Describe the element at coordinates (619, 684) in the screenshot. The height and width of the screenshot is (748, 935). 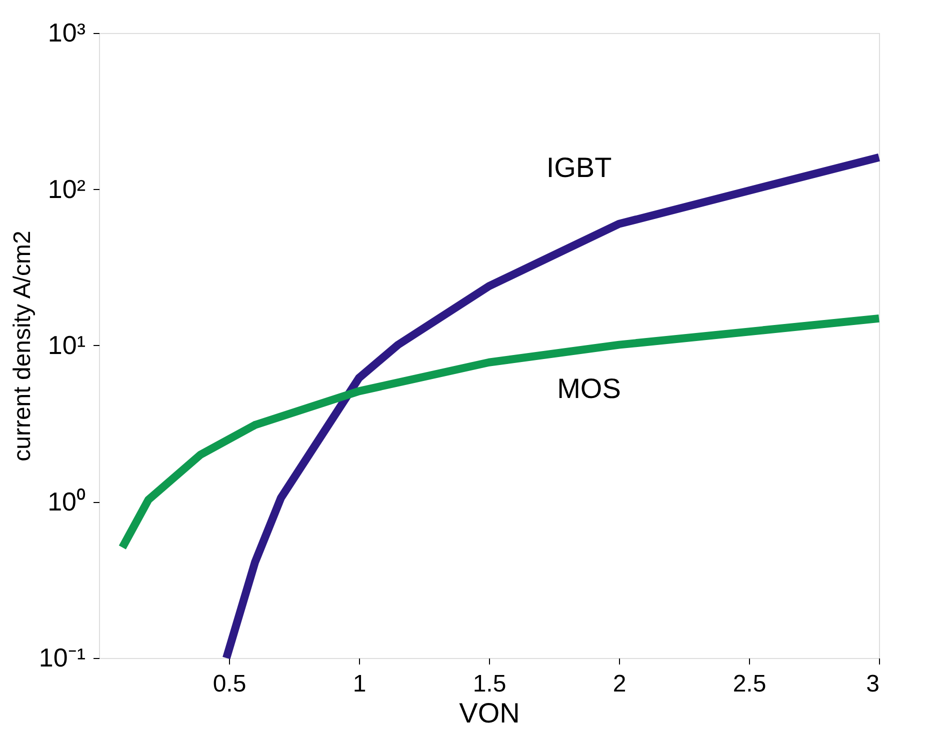
I see `x-tick-label: 2` at that location.